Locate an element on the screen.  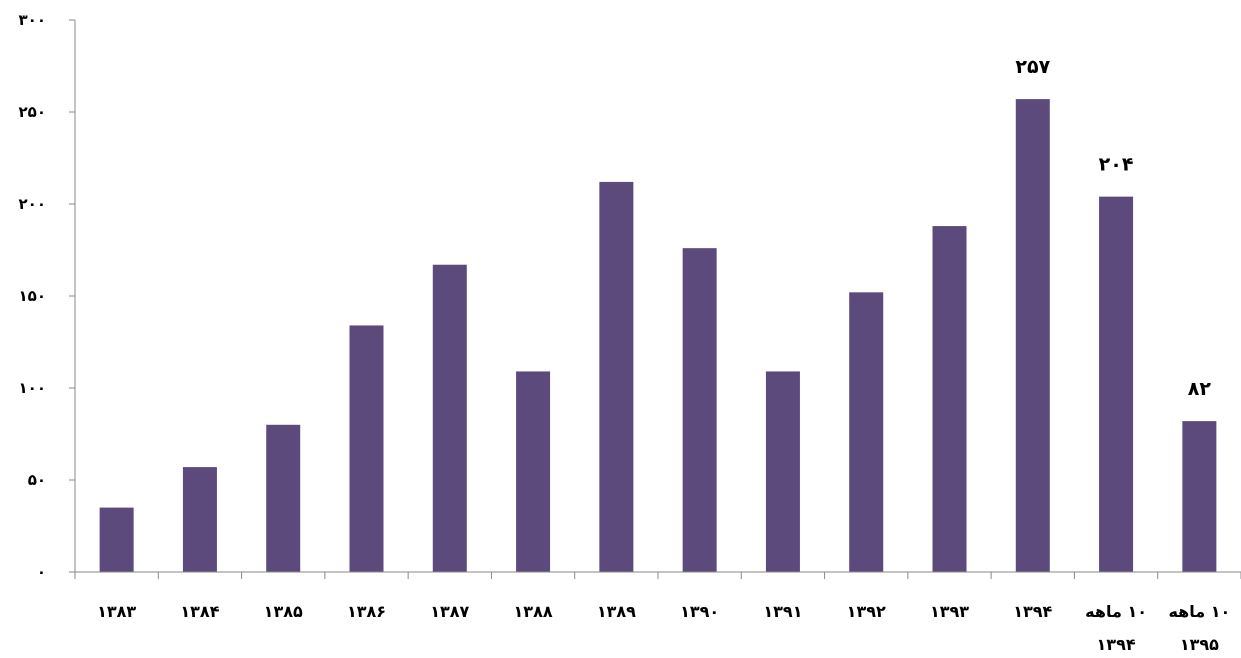
x-tick-label: ۱۳۹۳ is located at coordinates (949, 611).